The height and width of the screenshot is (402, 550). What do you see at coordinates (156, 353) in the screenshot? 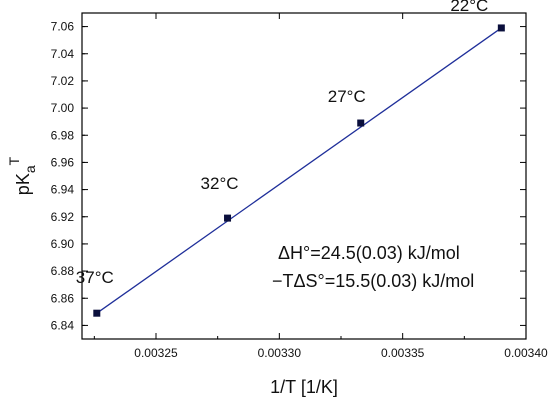
I see `x-tick-label: 0.00325` at bounding box center [156, 353].